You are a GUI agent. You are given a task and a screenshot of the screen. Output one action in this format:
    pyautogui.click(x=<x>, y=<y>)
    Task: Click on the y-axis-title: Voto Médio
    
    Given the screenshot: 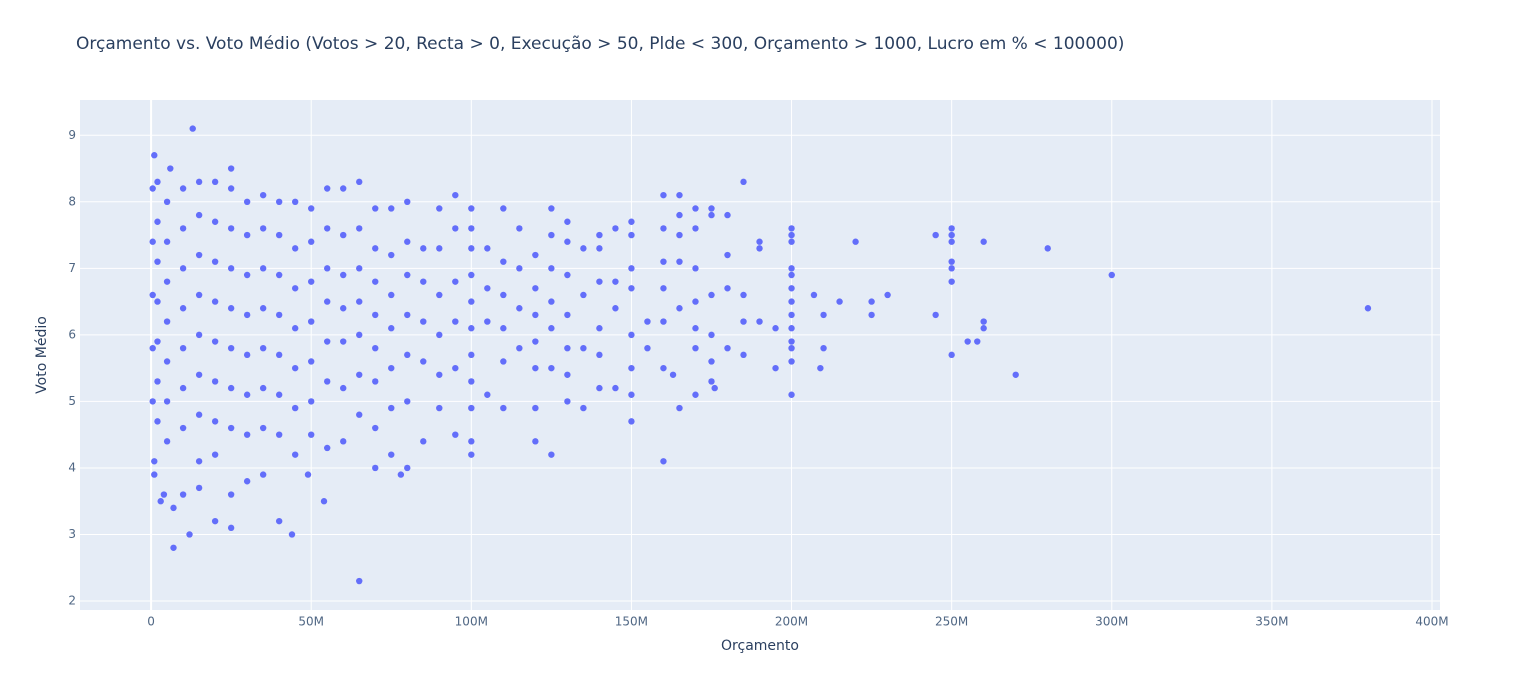 What is the action you would take?
    pyautogui.click(x=42, y=355)
    